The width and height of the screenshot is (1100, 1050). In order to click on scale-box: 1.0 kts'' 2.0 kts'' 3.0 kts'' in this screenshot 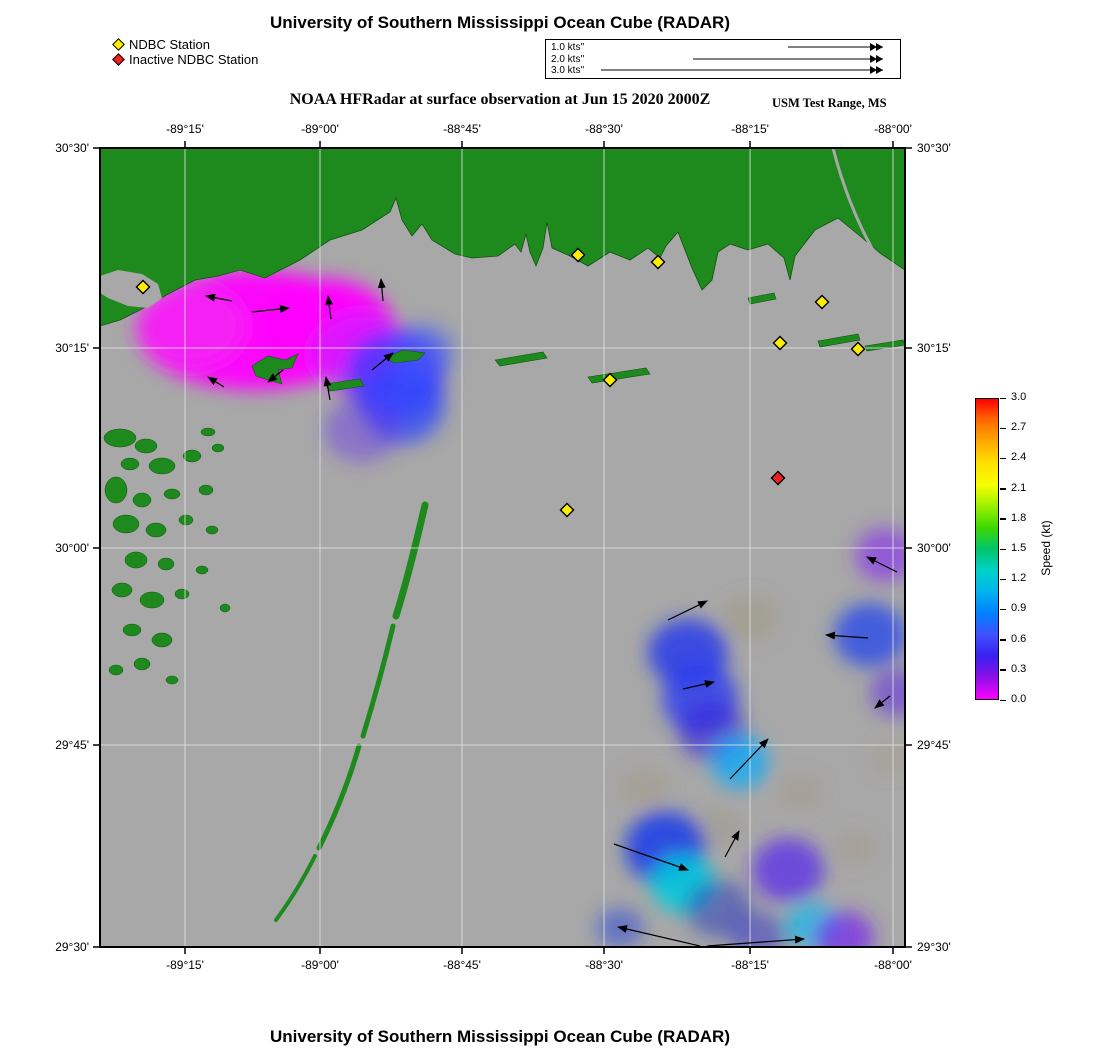, I will do `click(723, 59)`.